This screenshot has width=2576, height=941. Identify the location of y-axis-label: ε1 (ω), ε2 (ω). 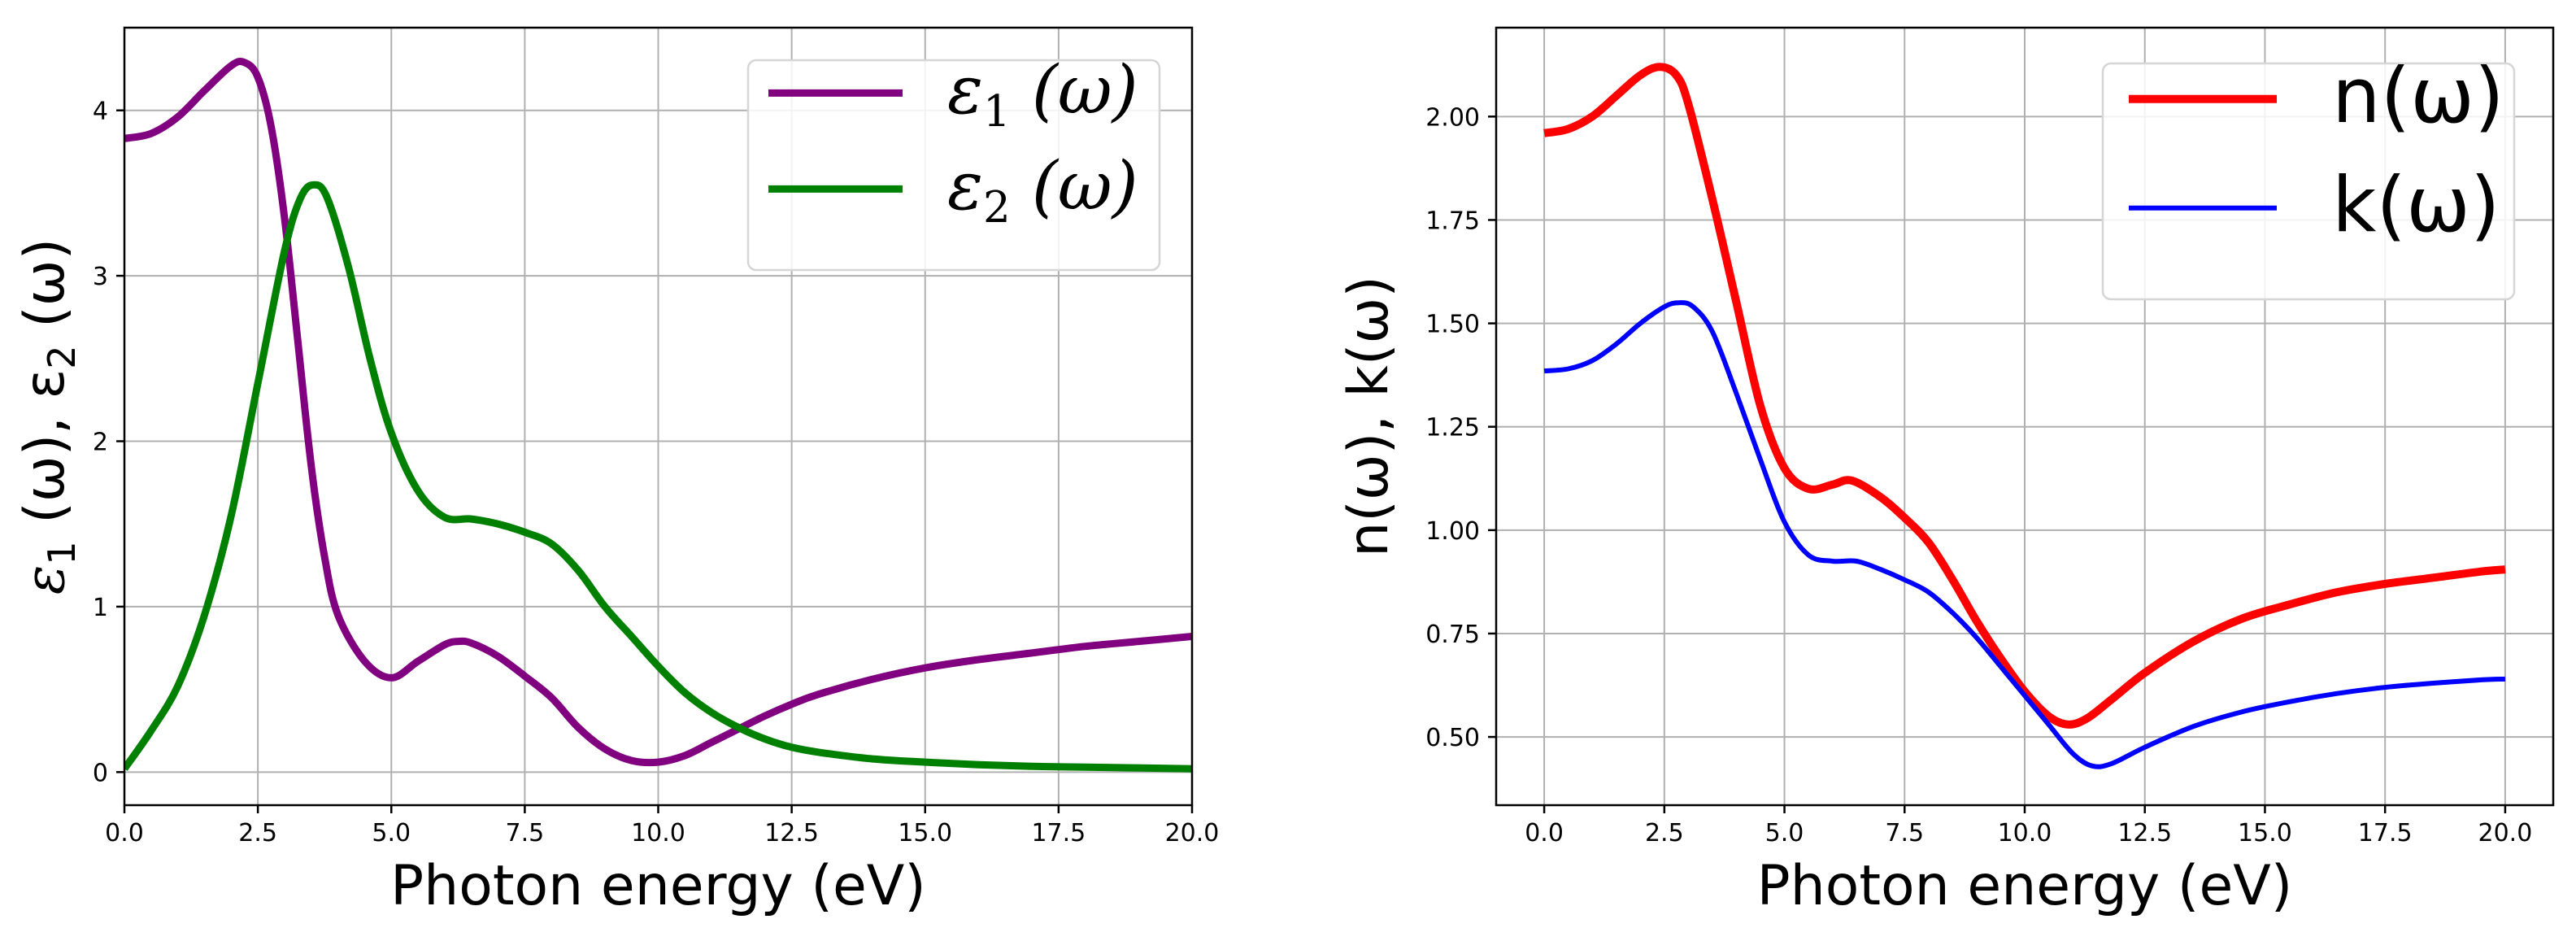
(49, 416).